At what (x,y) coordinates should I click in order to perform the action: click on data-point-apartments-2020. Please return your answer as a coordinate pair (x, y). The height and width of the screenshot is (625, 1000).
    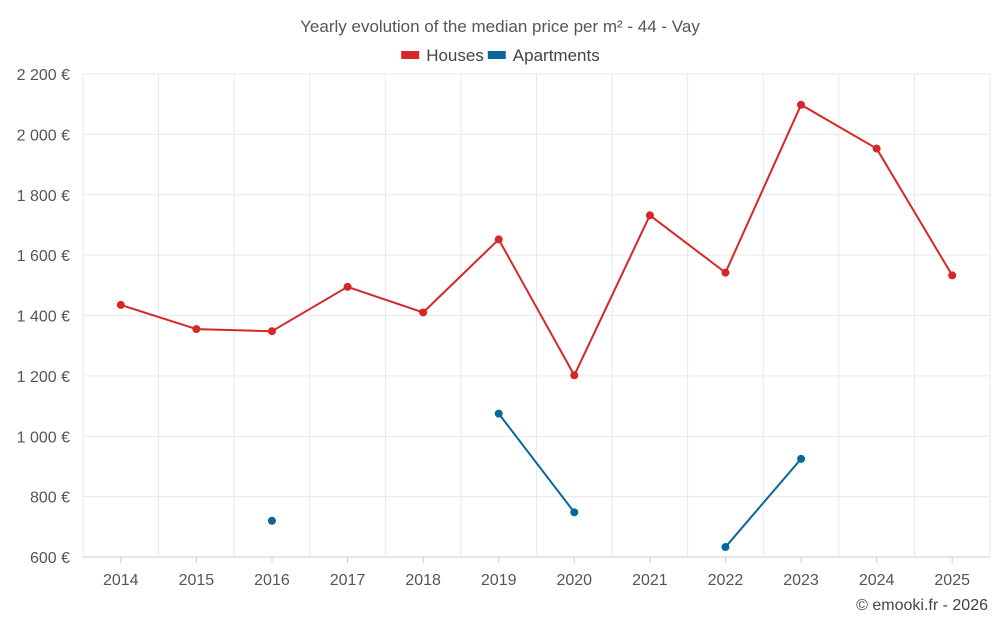
    Looking at the image, I should click on (574, 512).